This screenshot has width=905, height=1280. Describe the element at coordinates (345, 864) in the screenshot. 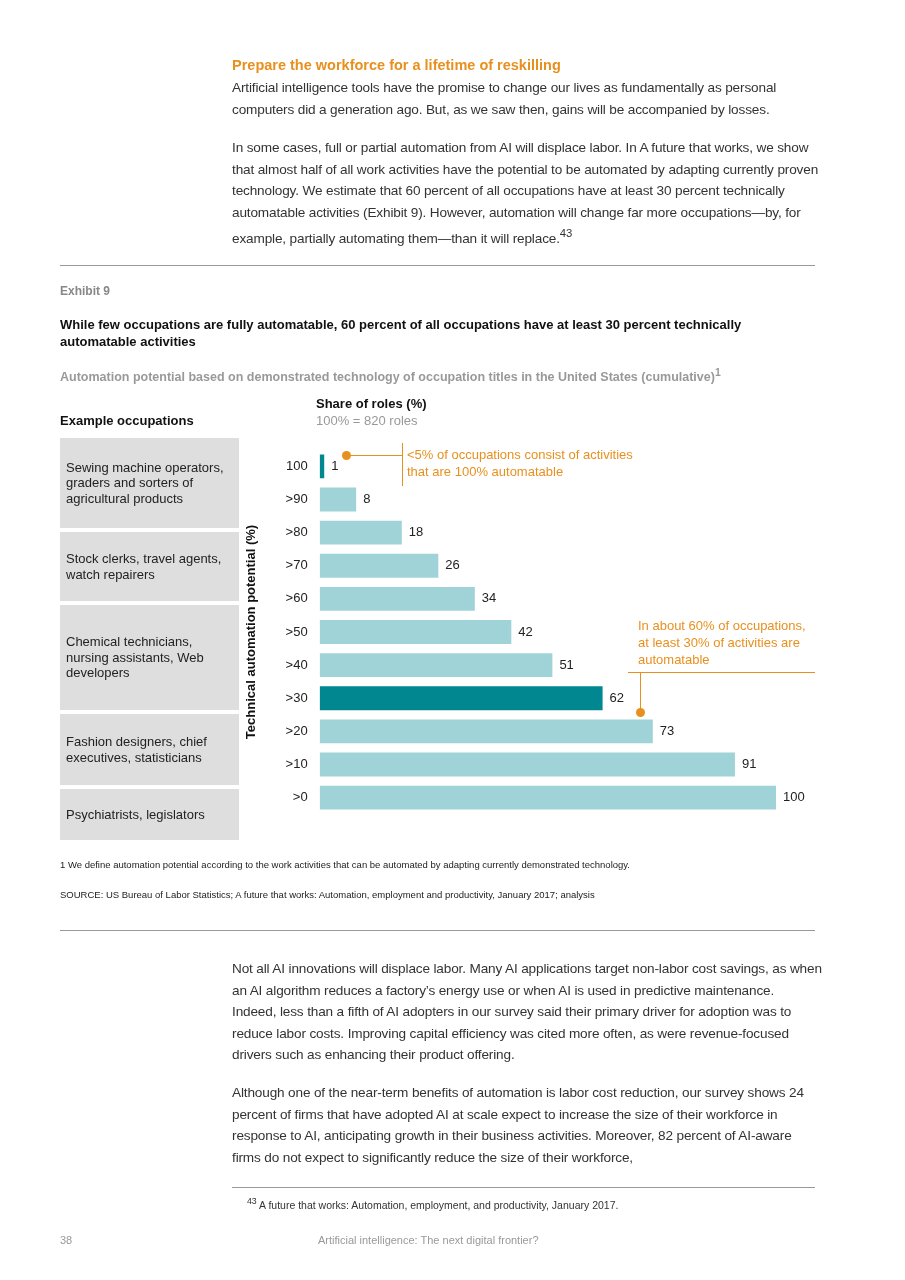

I see `text: 1 We define automation potential according to the work activities that can be automated by adapting currently demonstrated technology.` at that location.